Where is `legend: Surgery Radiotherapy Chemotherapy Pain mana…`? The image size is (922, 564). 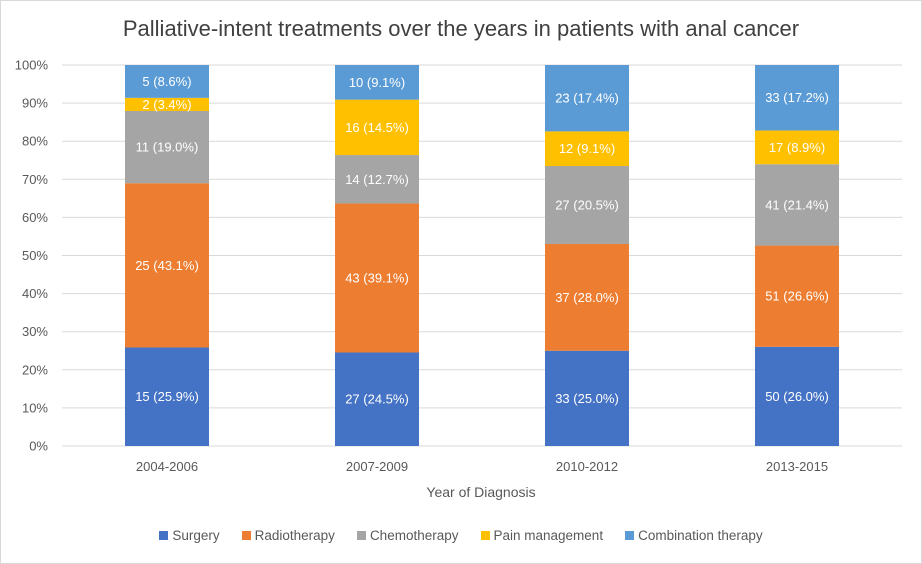
legend: Surgery Radiotherapy Chemotherapy Pain mana… is located at coordinates (461, 535).